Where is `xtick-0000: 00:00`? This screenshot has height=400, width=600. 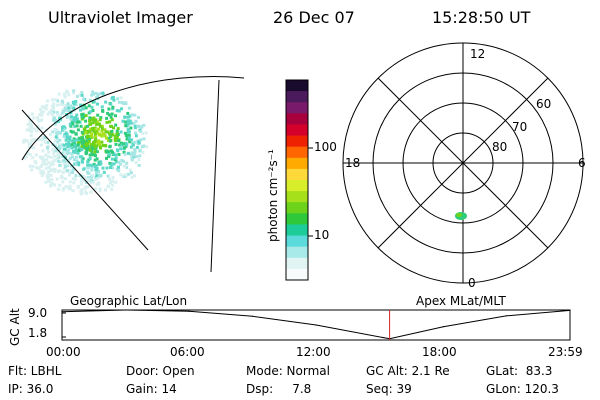 xtick-0000: 00:00 is located at coordinates (63, 352).